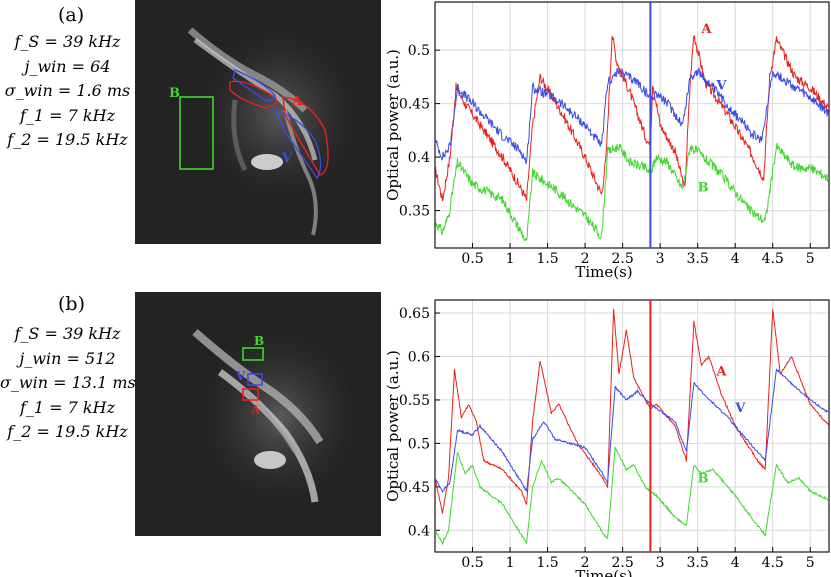 The width and height of the screenshot is (831, 577). I want to click on panel-b-image: B V A, so click(258, 414).